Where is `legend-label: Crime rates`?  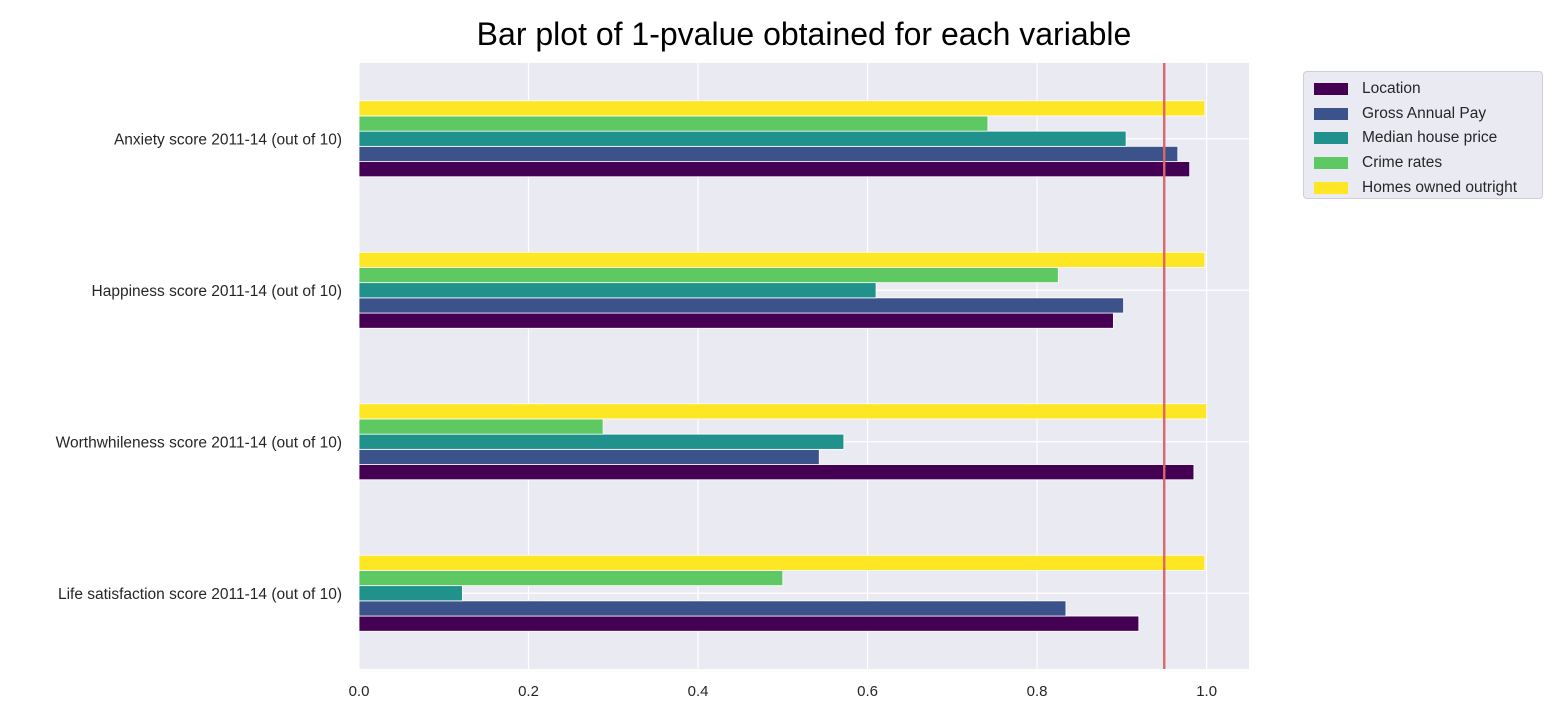
legend-label: Crime rates is located at coordinates (1402, 163).